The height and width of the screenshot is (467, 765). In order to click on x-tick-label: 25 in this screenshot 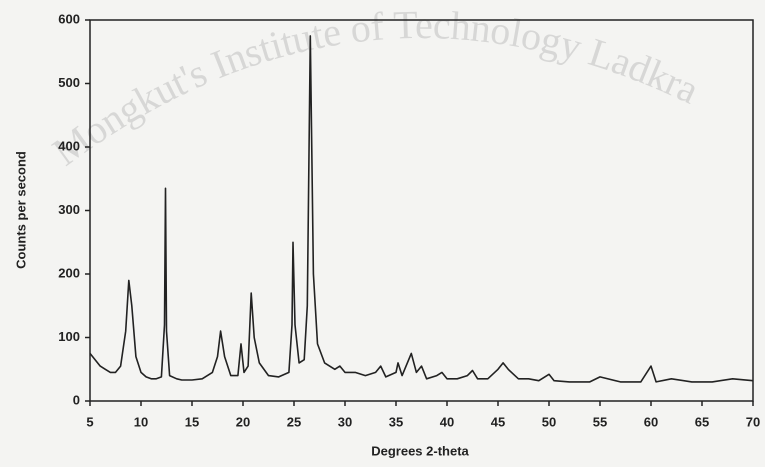, I will do `click(294, 421)`.